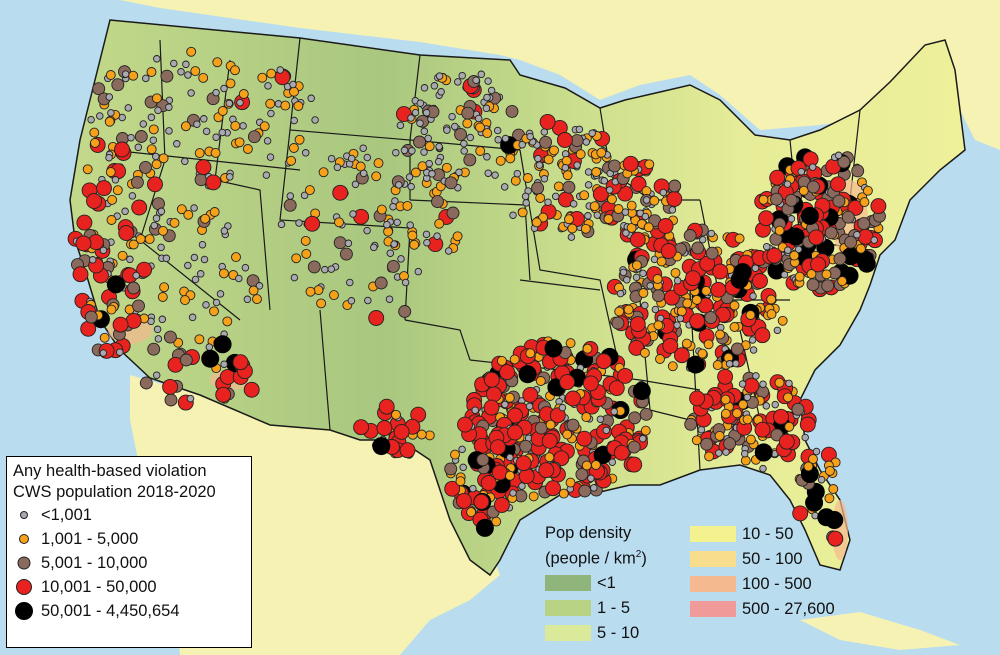 The height and width of the screenshot is (655, 1000). Describe the element at coordinates (596, 557) in the screenshot. I see `density-subtitle: (people / km2)` at that location.